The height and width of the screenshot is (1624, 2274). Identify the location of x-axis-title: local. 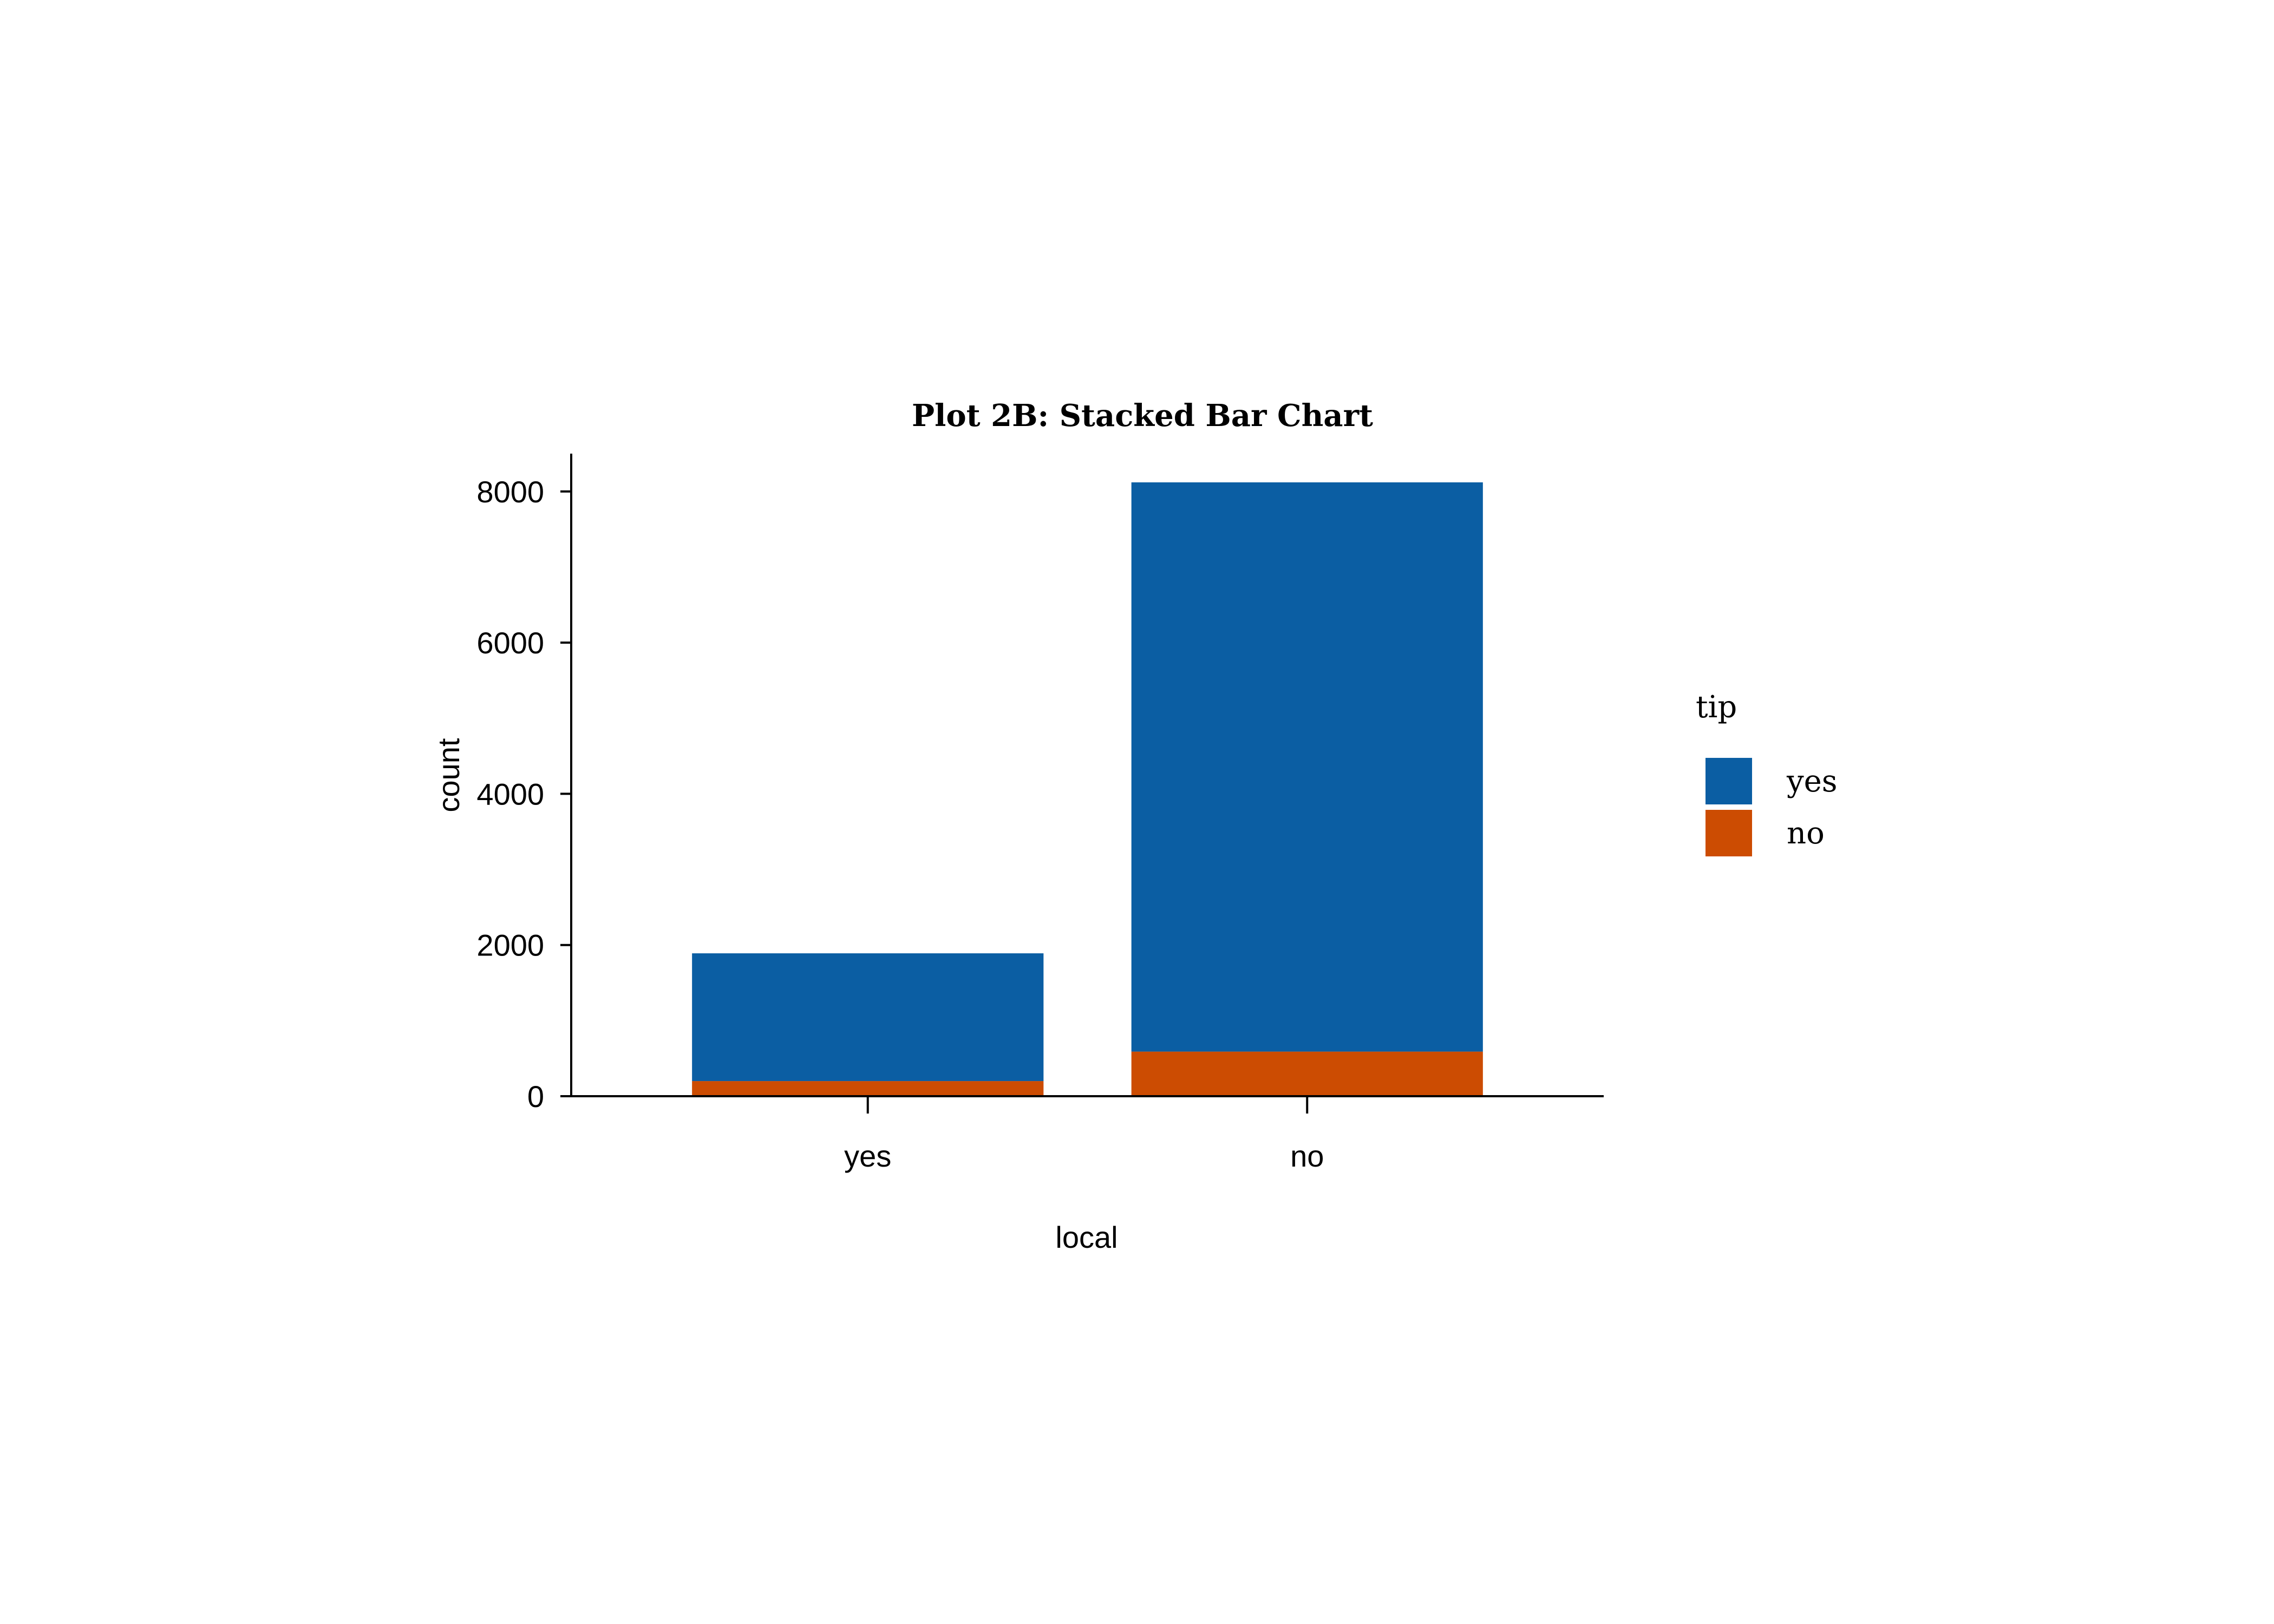
(1086, 1237).